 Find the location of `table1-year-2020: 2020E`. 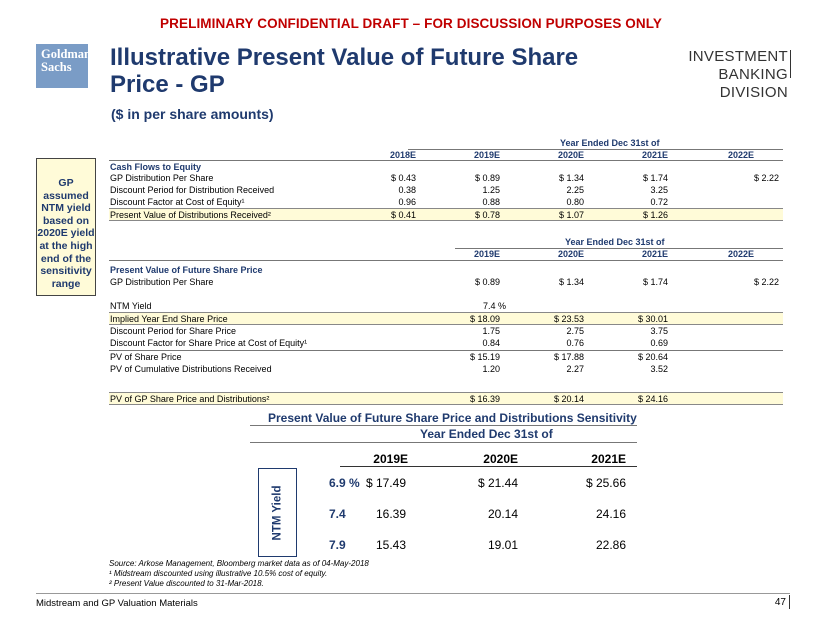

table1-year-2020: 2020E is located at coordinates (570, 155).